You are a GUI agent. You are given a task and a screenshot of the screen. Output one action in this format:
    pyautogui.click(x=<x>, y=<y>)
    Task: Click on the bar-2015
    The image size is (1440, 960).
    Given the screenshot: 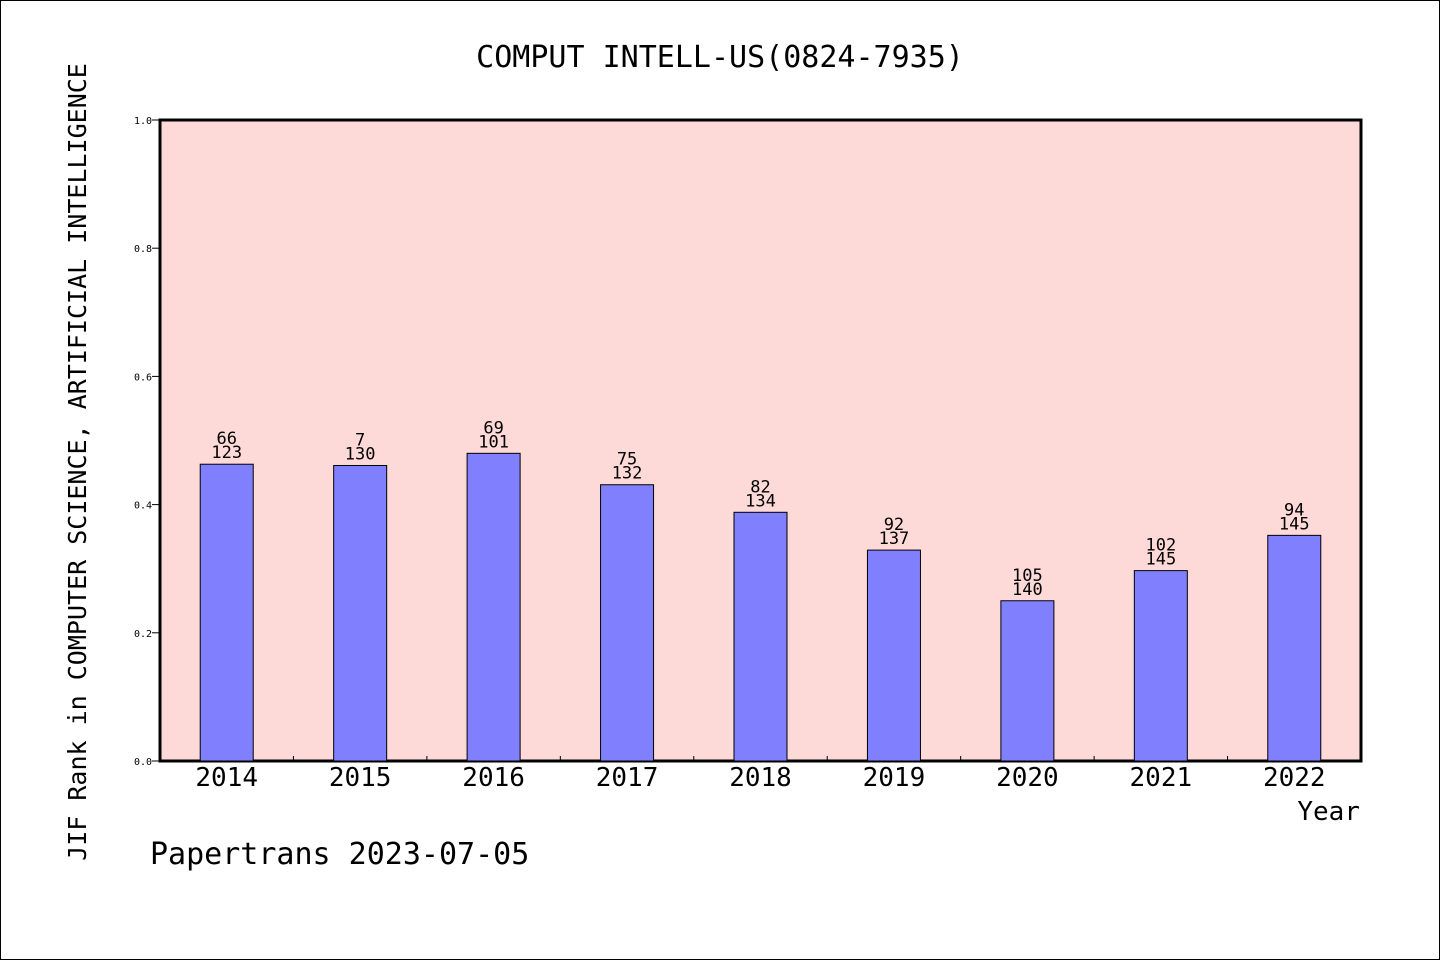 What is the action you would take?
    pyautogui.click(x=360, y=613)
    